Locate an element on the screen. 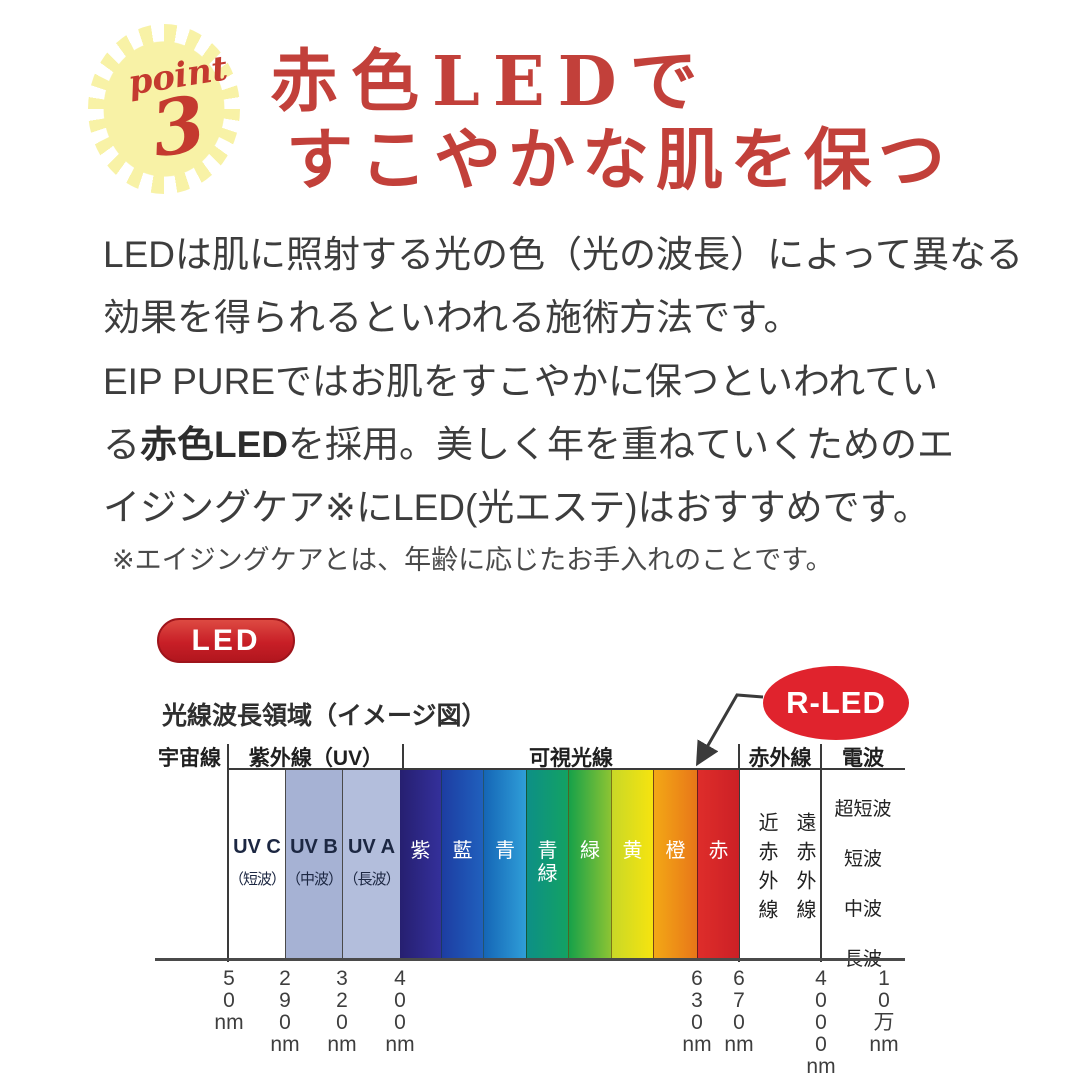 The height and width of the screenshot is (1080, 1079). band-label-blue: 青 is located at coordinates (505, 851).